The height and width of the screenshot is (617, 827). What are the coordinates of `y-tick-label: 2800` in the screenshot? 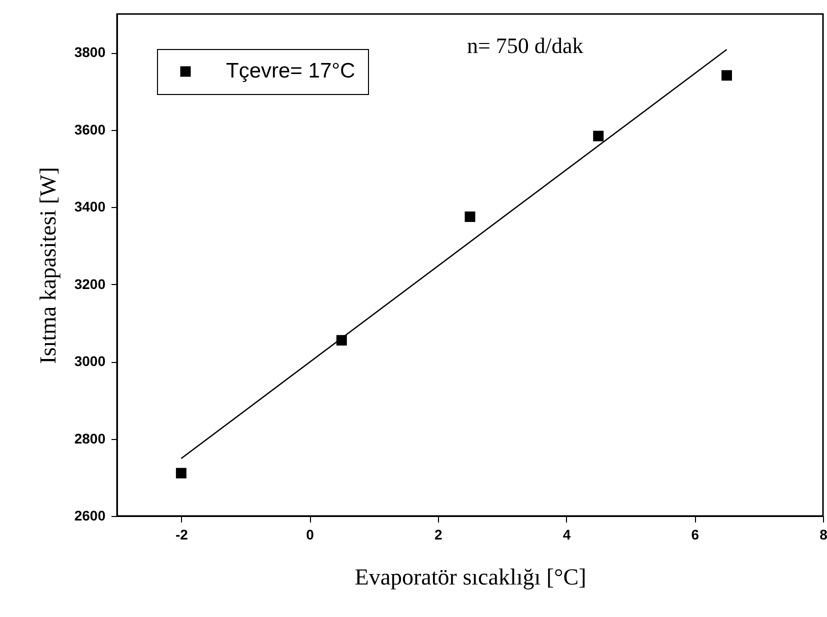 It's located at (90, 438).